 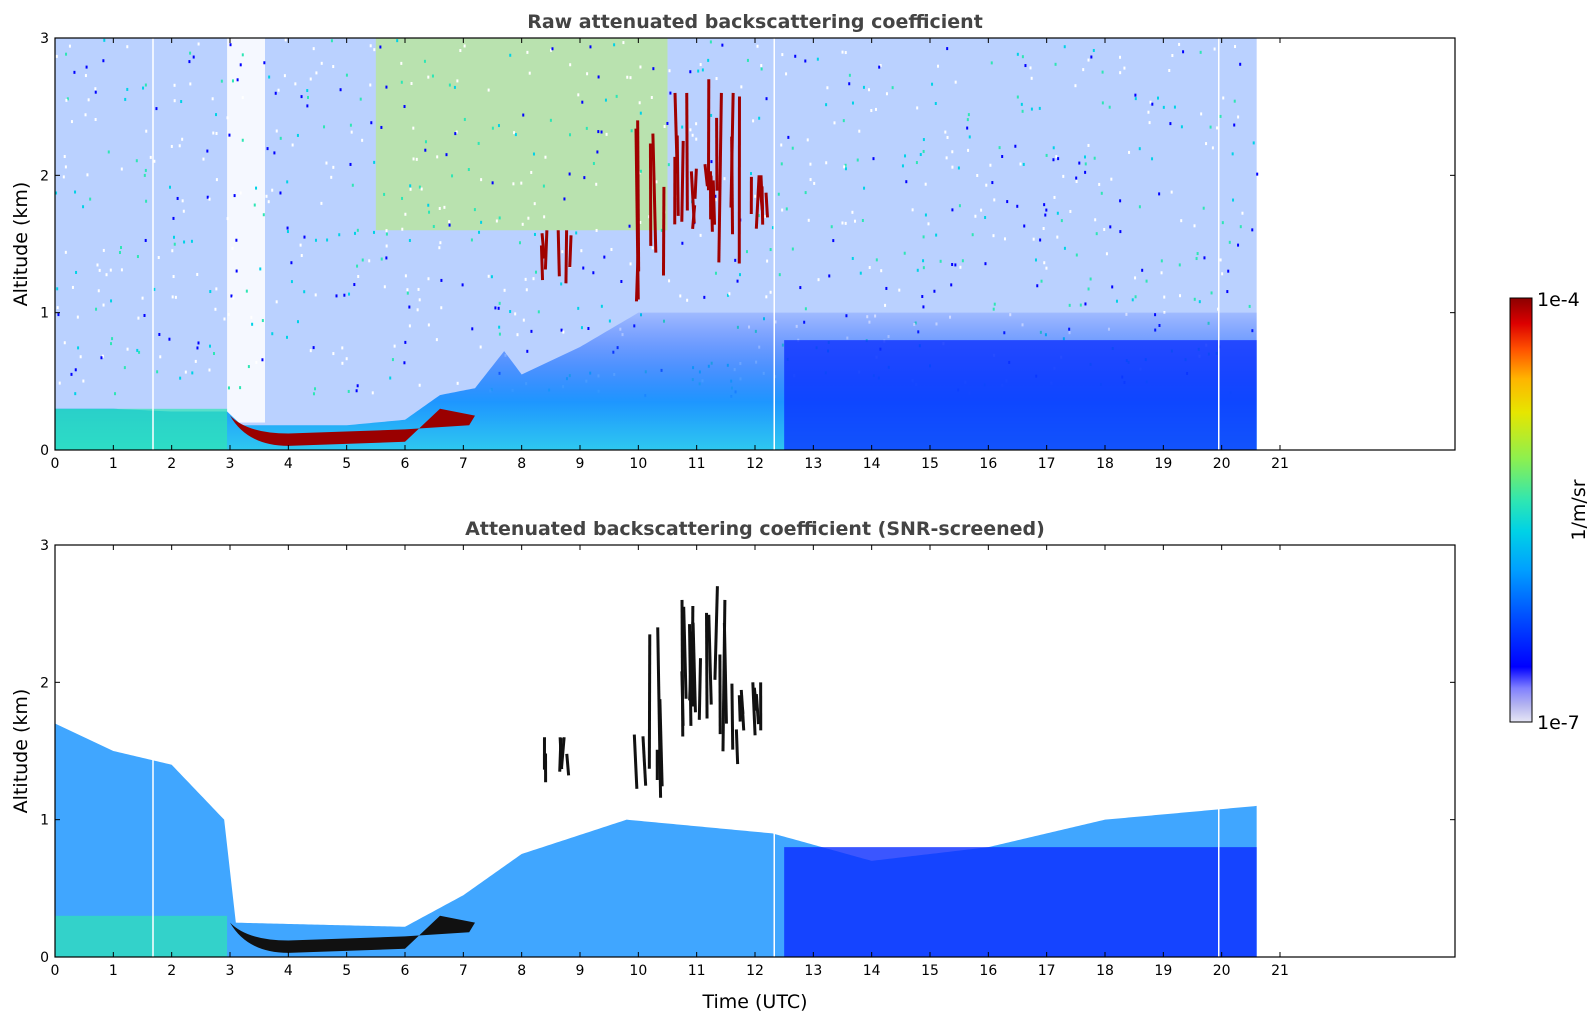 What do you see at coordinates (463, 464) in the screenshot?
I see `x-tick-label: 7` at bounding box center [463, 464].